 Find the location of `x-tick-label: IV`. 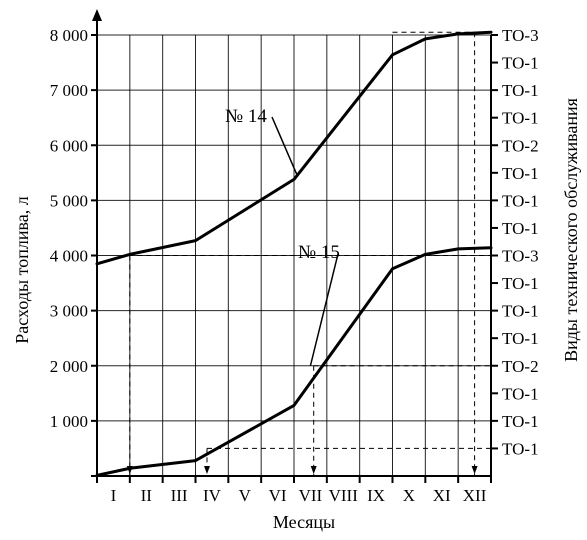

x-tick-label: IV is located at coordinates (212, 495).